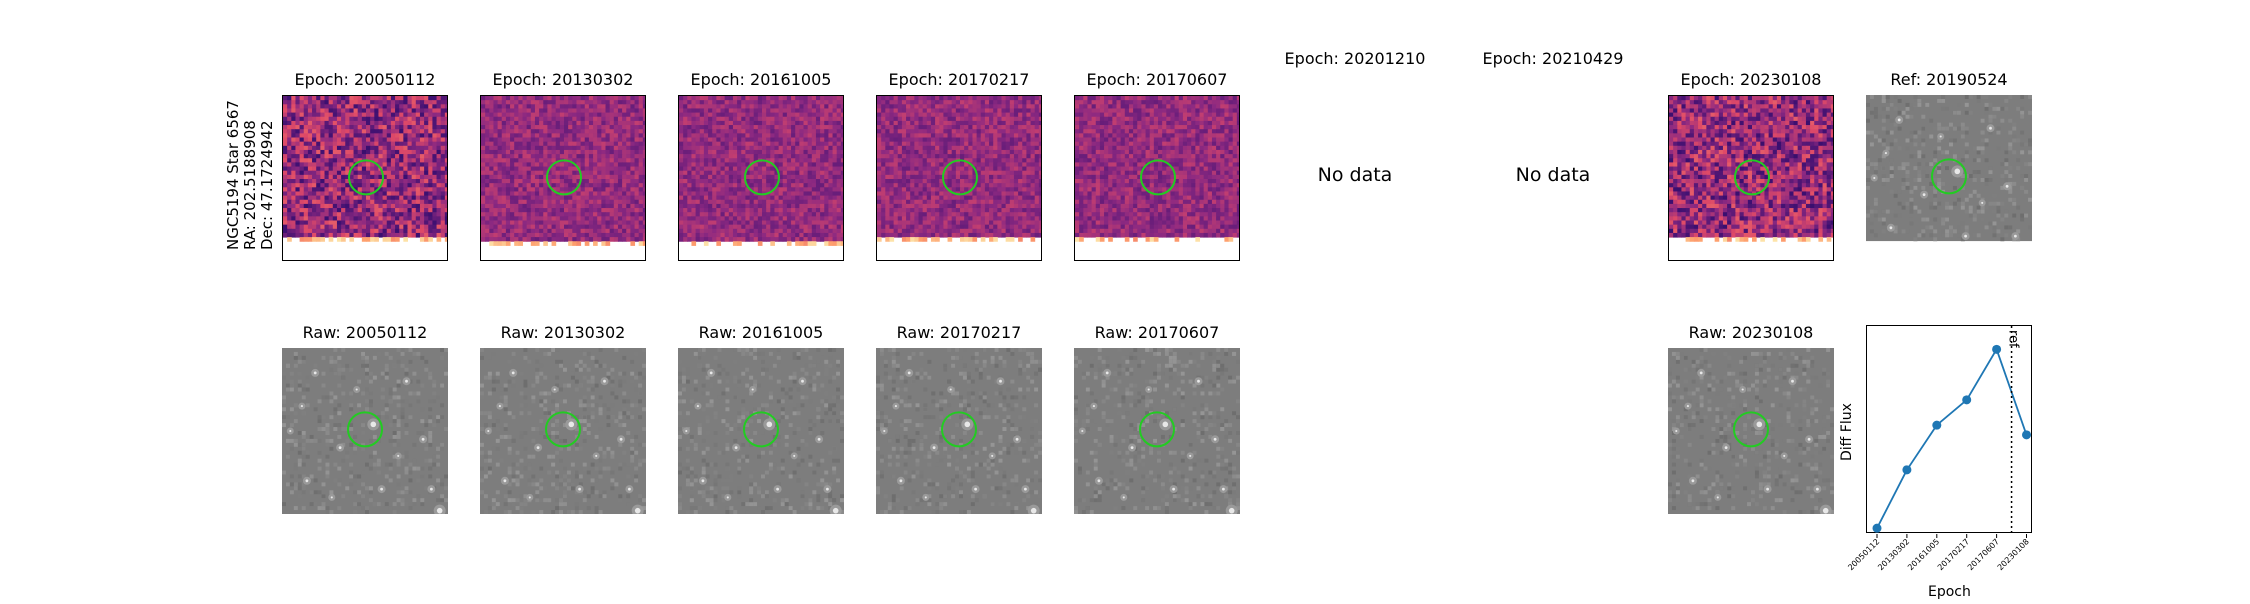 The height and width of the screenshot is (604, 2250). What do you see at coordinates (233, 175) in the screenshot?
I see `row-label-line: NGC5194 Star 6567` at bounding box center [233, 175].